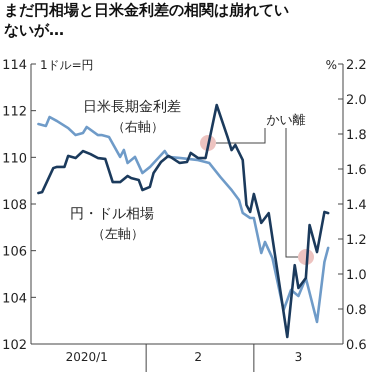 Image resolution: width=373 pixels, height=373 pixels. I want to click on y2-tick-label: 1.6, so click(356, 170).